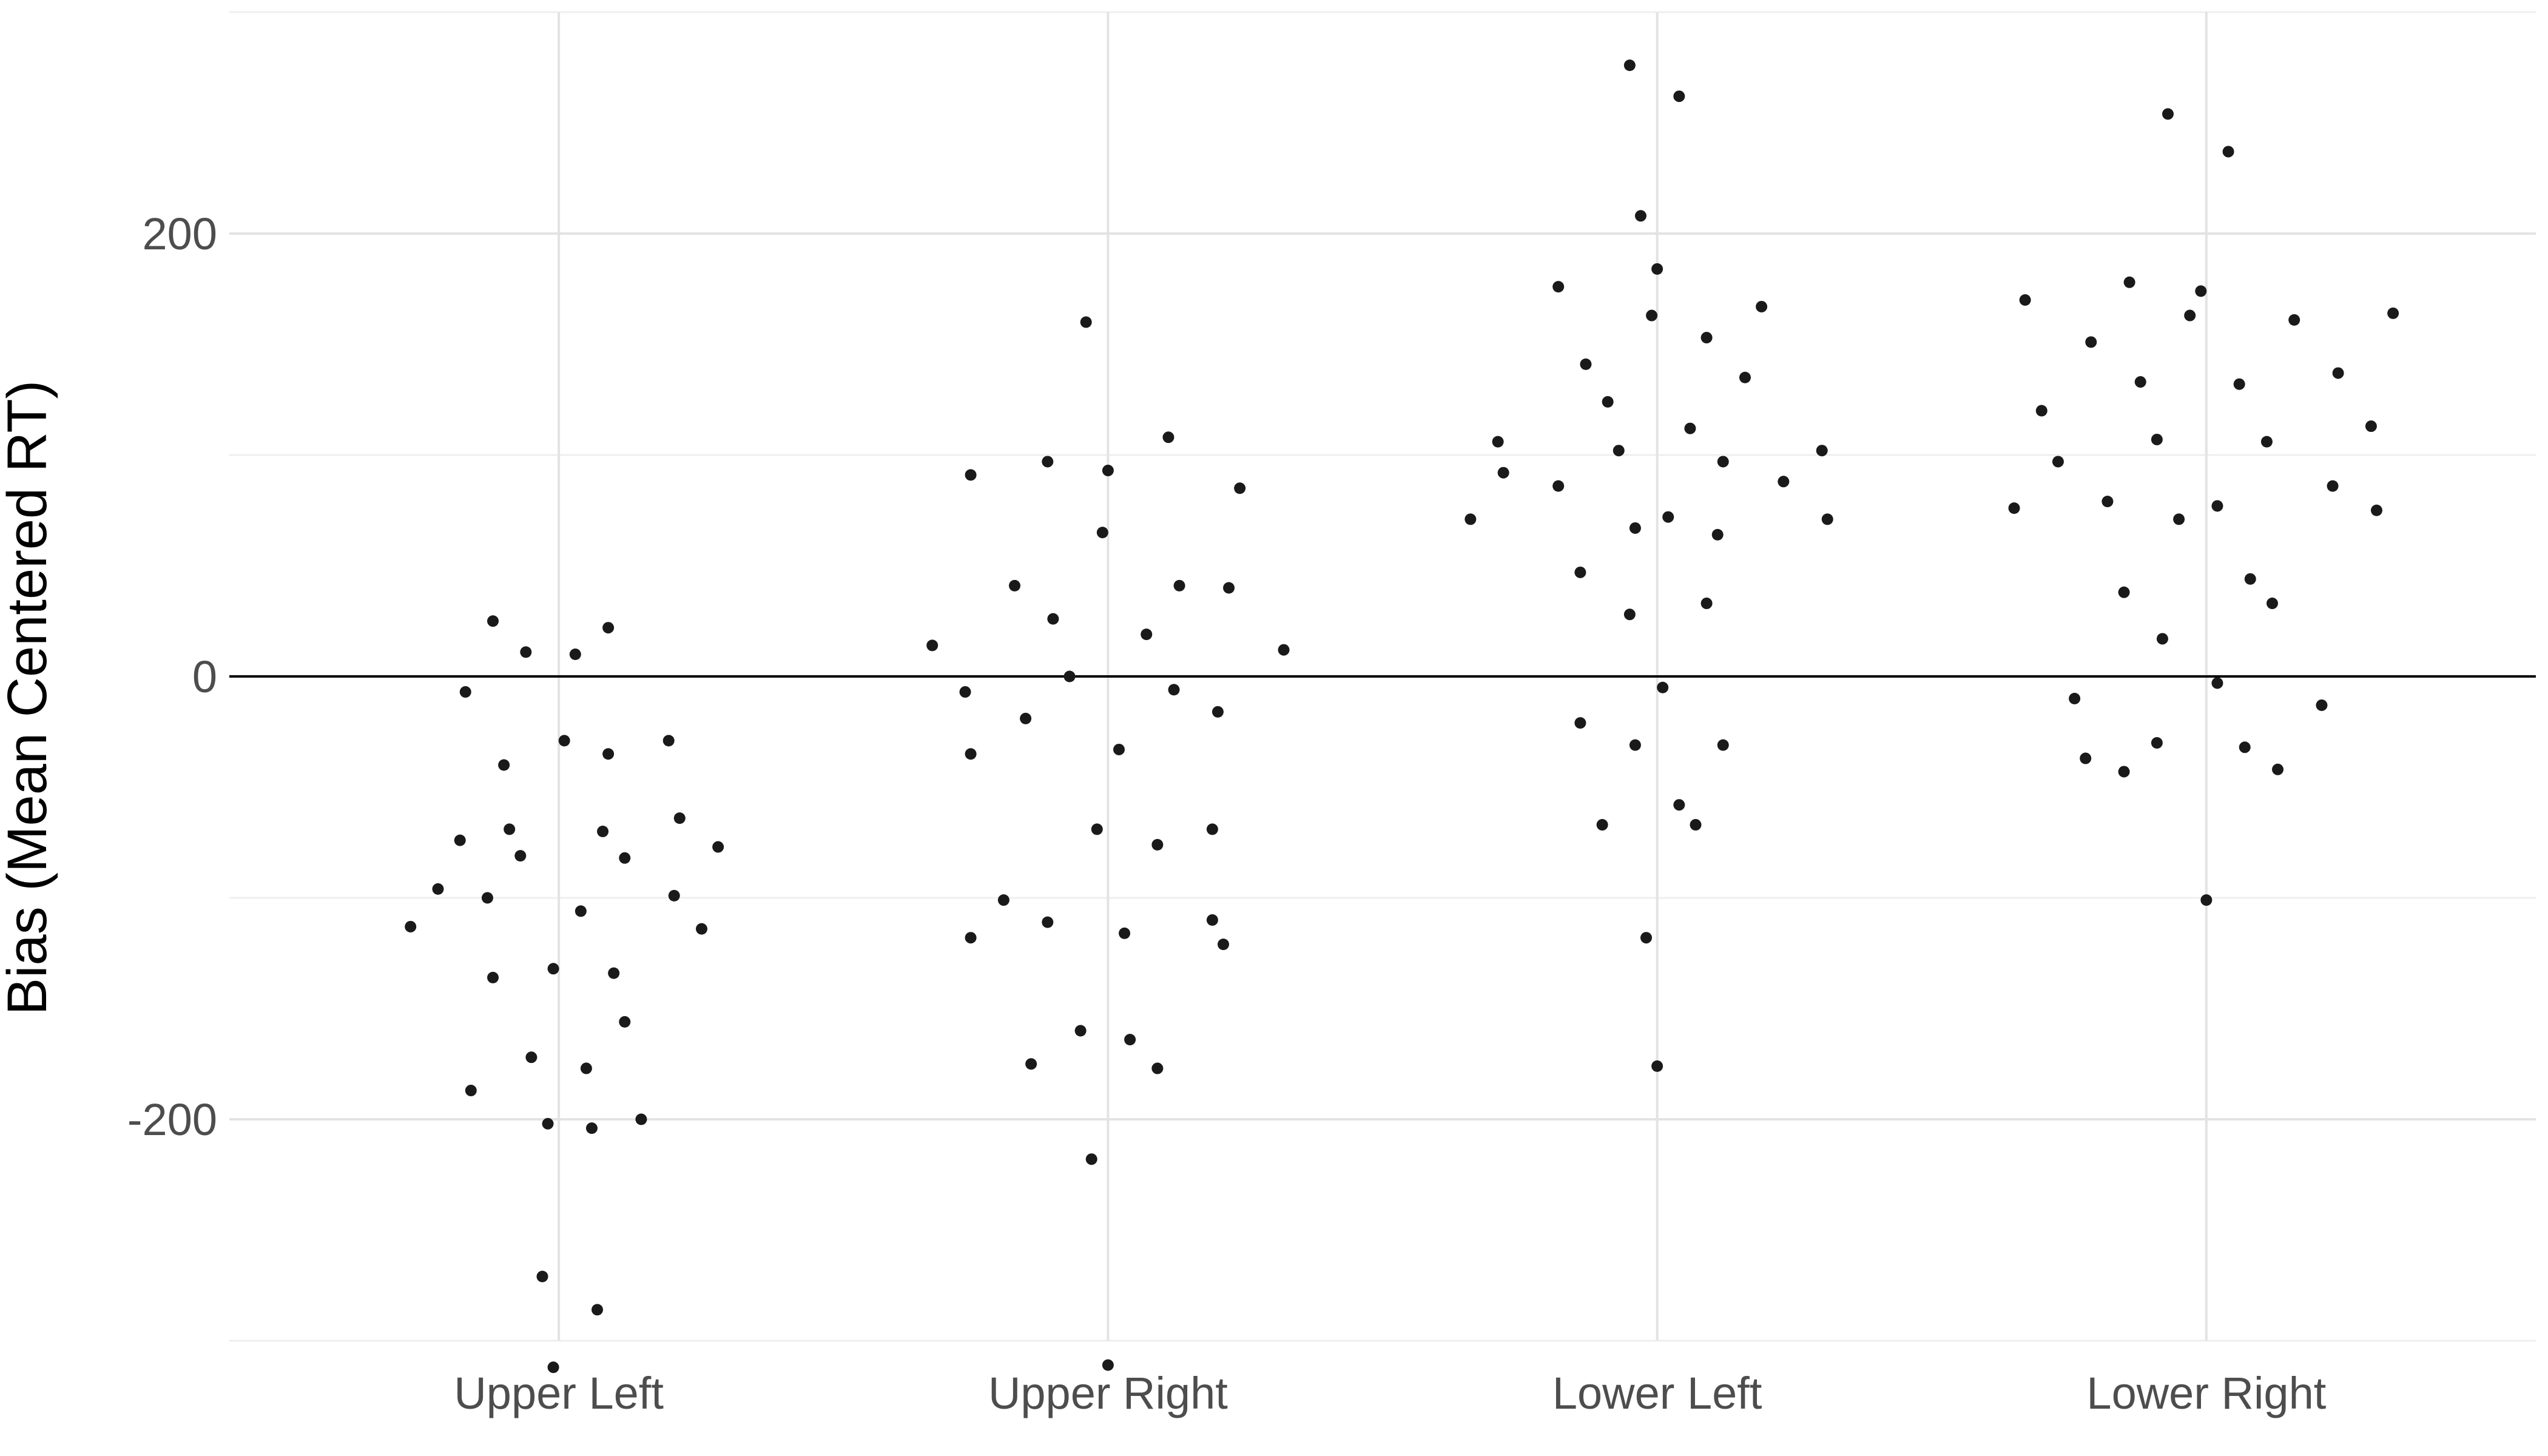  I want to click on x-tick-label: Upper Left, so click(559, 1393).